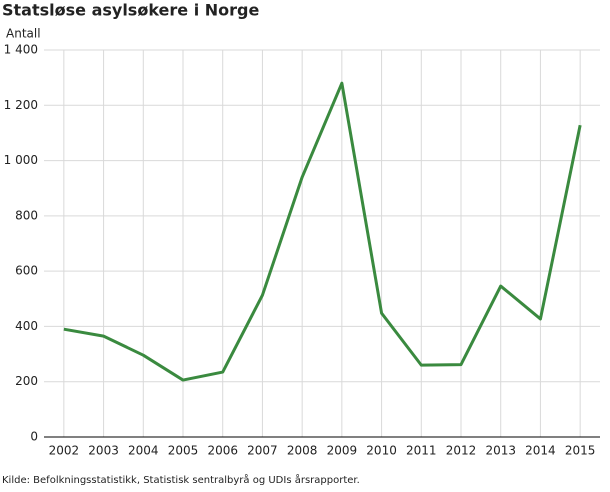 The image size is (610, 492). Describe the element at coordinates (21, 50) in the screenshot. I see `y-tick-label: 1 400` at that location.